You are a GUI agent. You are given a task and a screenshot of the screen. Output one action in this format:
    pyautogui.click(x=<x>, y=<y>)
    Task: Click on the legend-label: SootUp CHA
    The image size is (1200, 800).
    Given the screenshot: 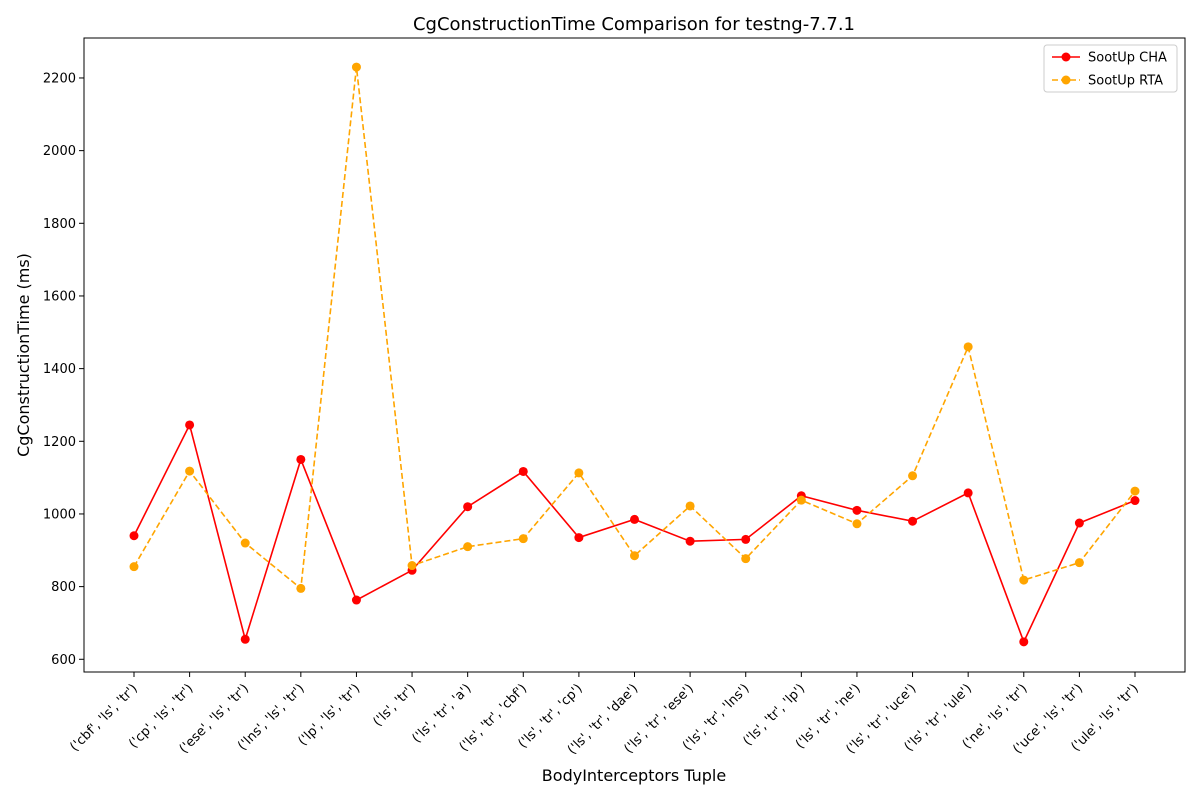 What is the action you would take?
    pyautogui.click(x=1127, y=58)
    